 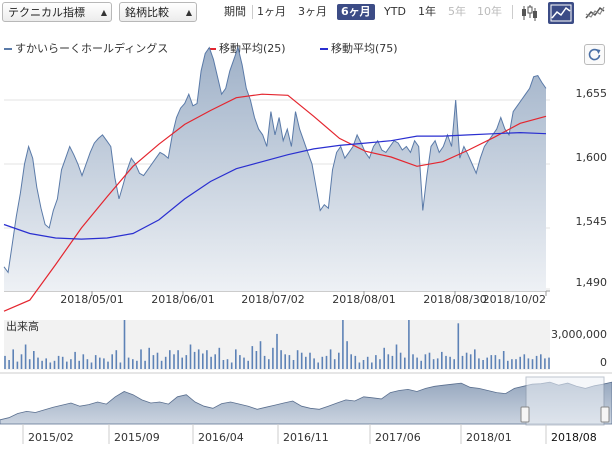 What do you see at coordinates (592, 93) in the screenshot?
I see `y-tick-label: 1,655` at bounding box center [592, 93].